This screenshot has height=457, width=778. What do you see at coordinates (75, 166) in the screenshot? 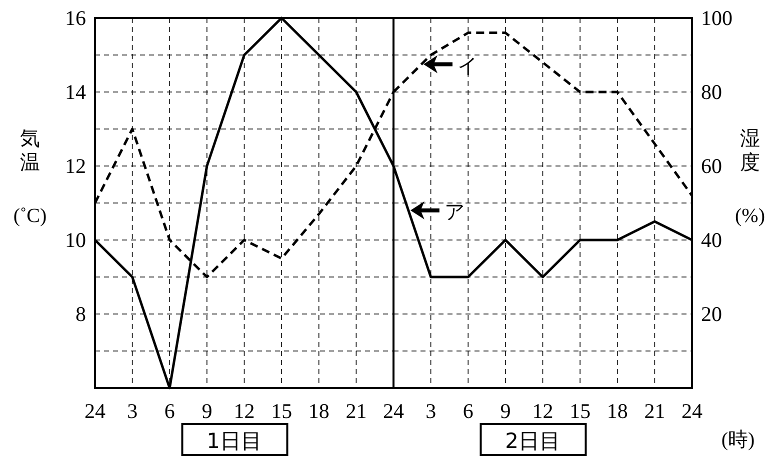
I see `y-tick-label: 12` at bounding box center [75, 166].